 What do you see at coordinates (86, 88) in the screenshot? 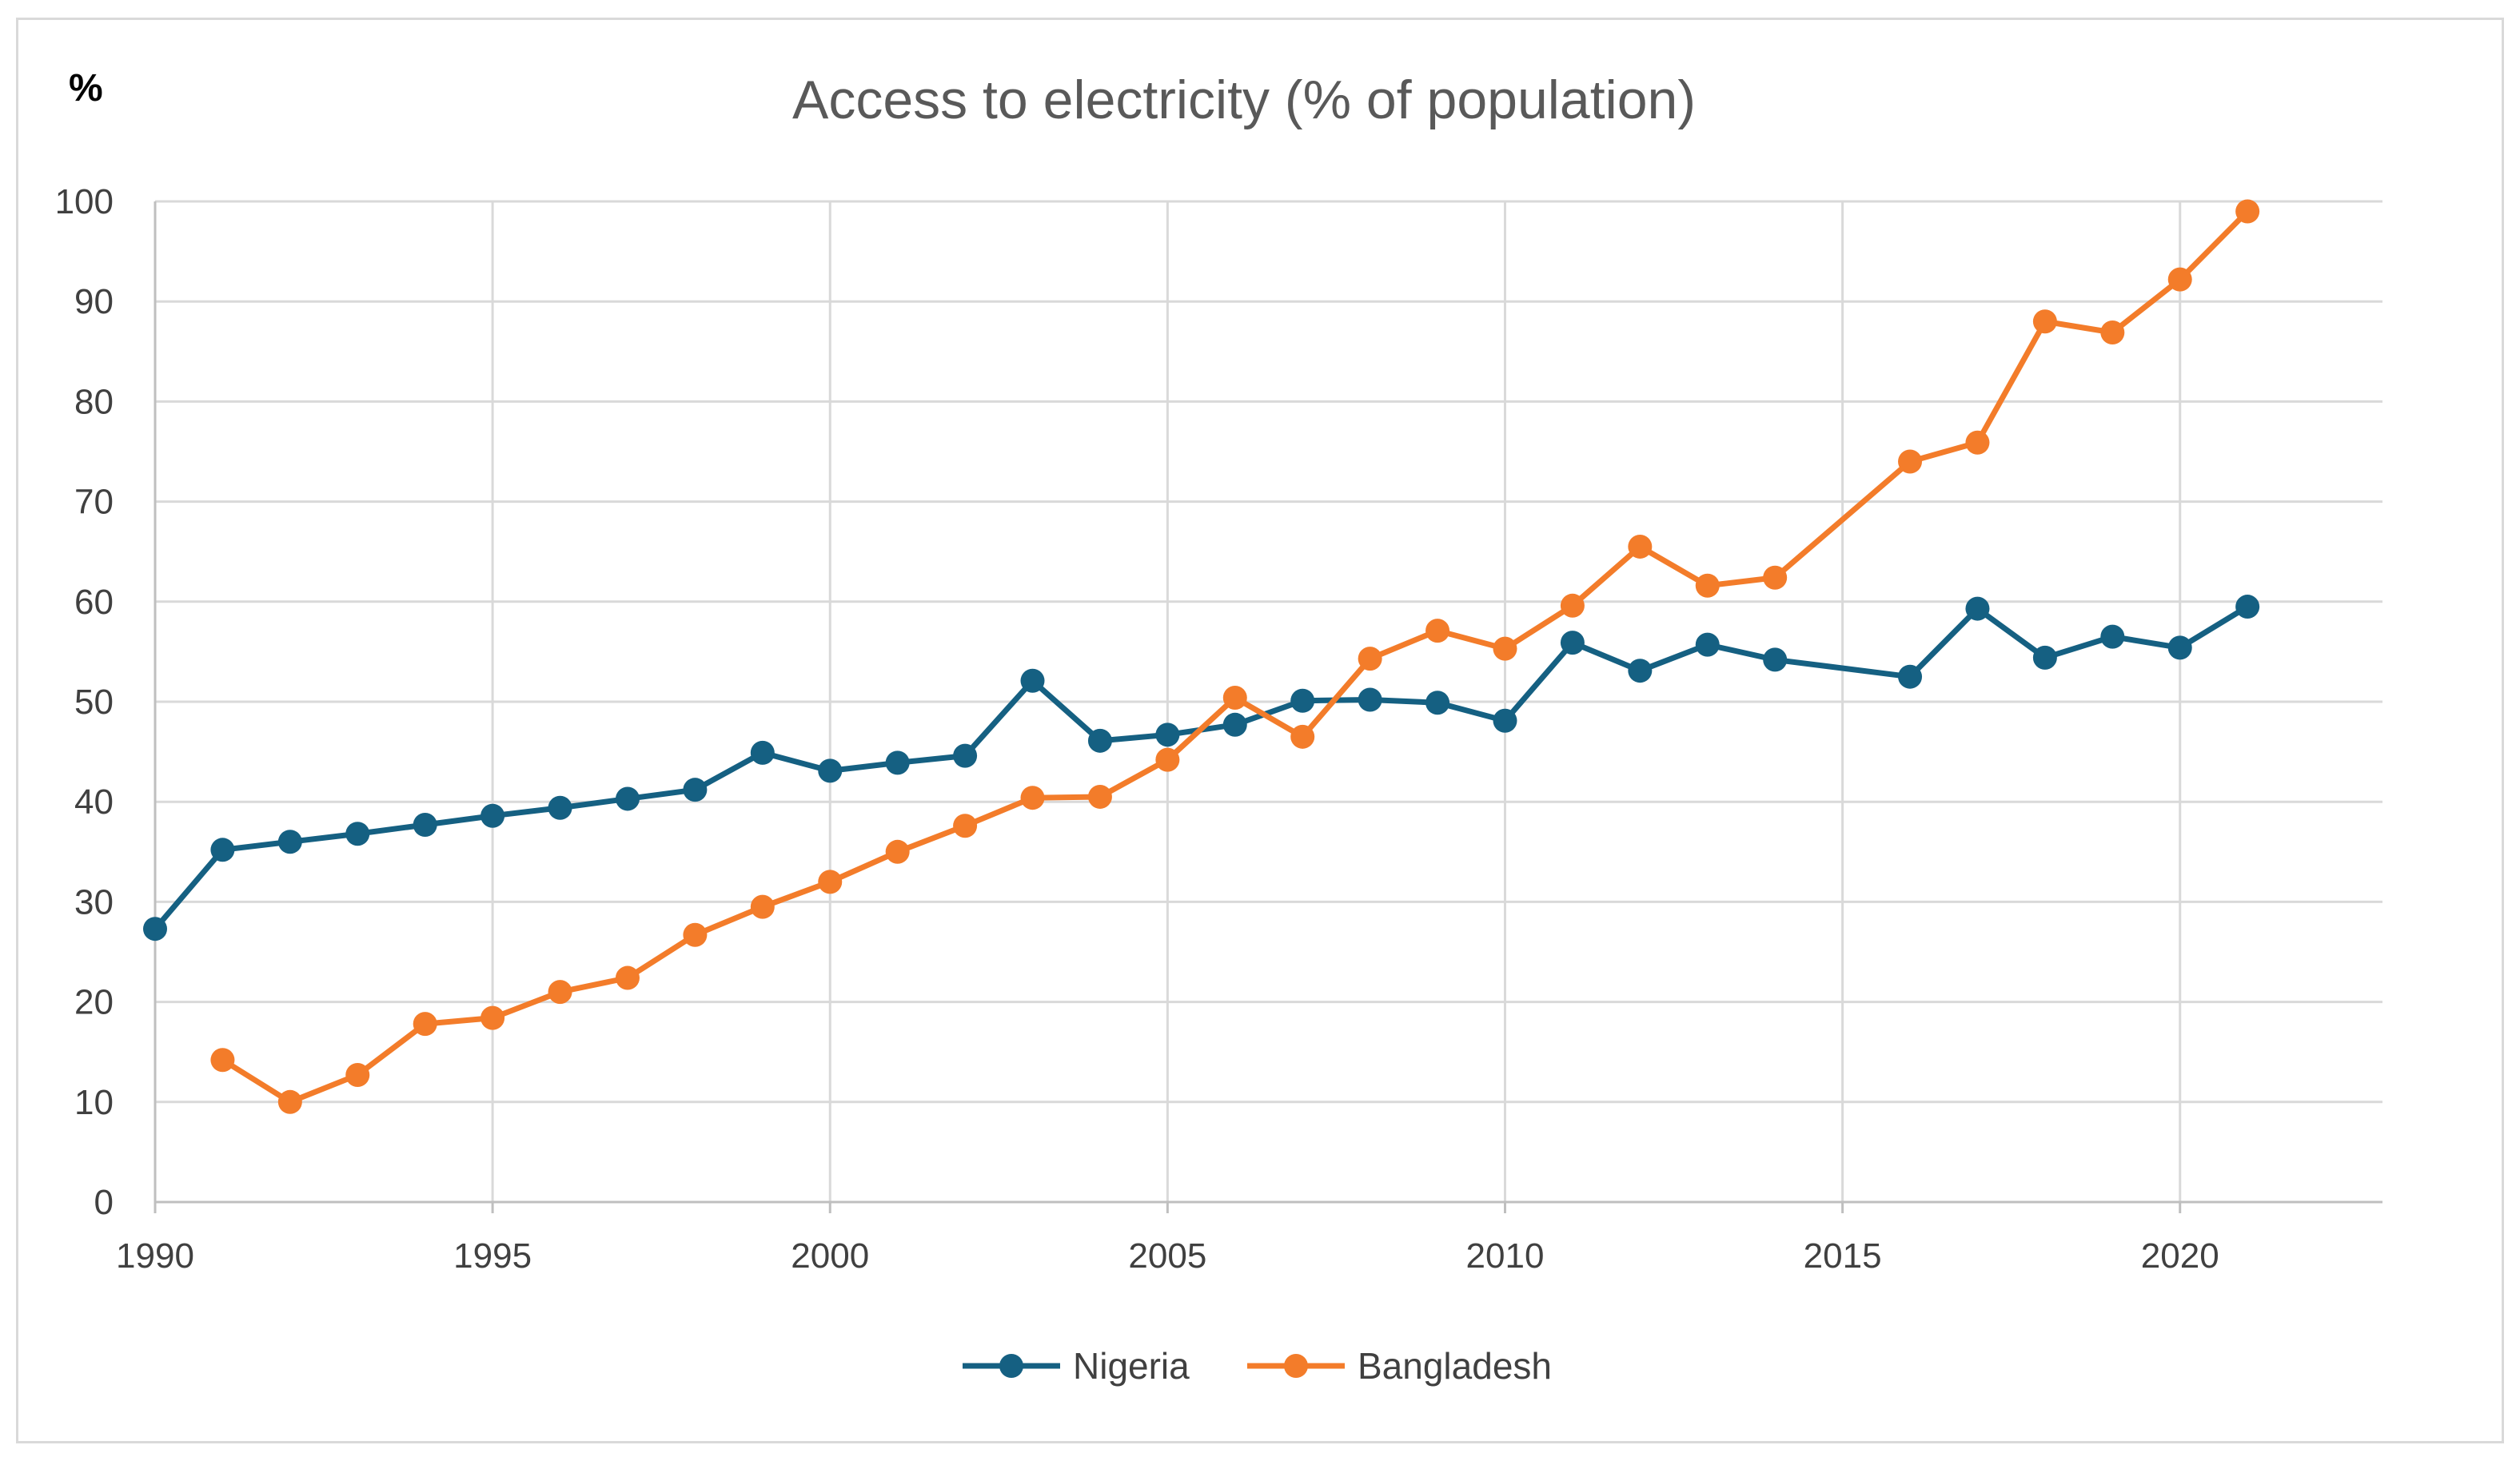
I see `y-axis-unit-label: %` at bounding box center [86, 88].